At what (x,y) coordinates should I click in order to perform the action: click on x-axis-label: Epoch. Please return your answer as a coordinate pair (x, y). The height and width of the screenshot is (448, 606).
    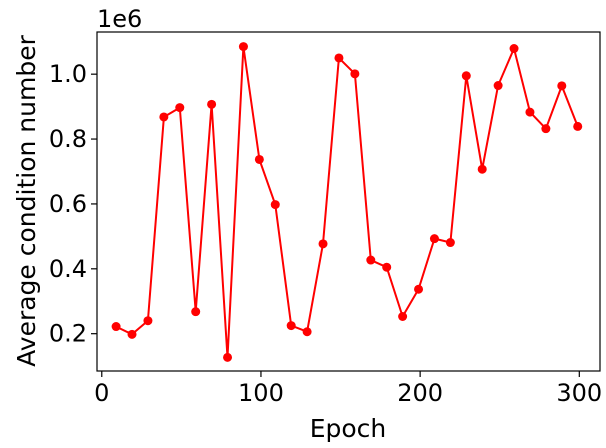
    Looking at the image, I should click on (348, 428).